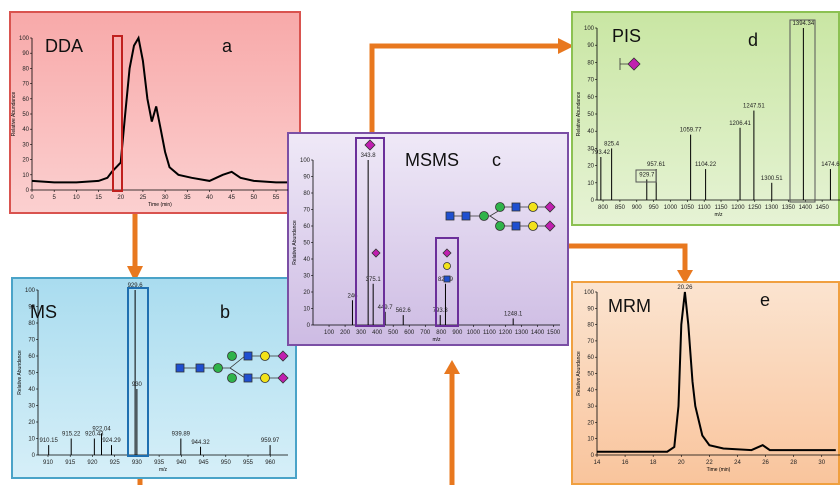 The height and width of the screenshot is (485, 840). I want to click on x-tick-label: 900, so click(457, 333).